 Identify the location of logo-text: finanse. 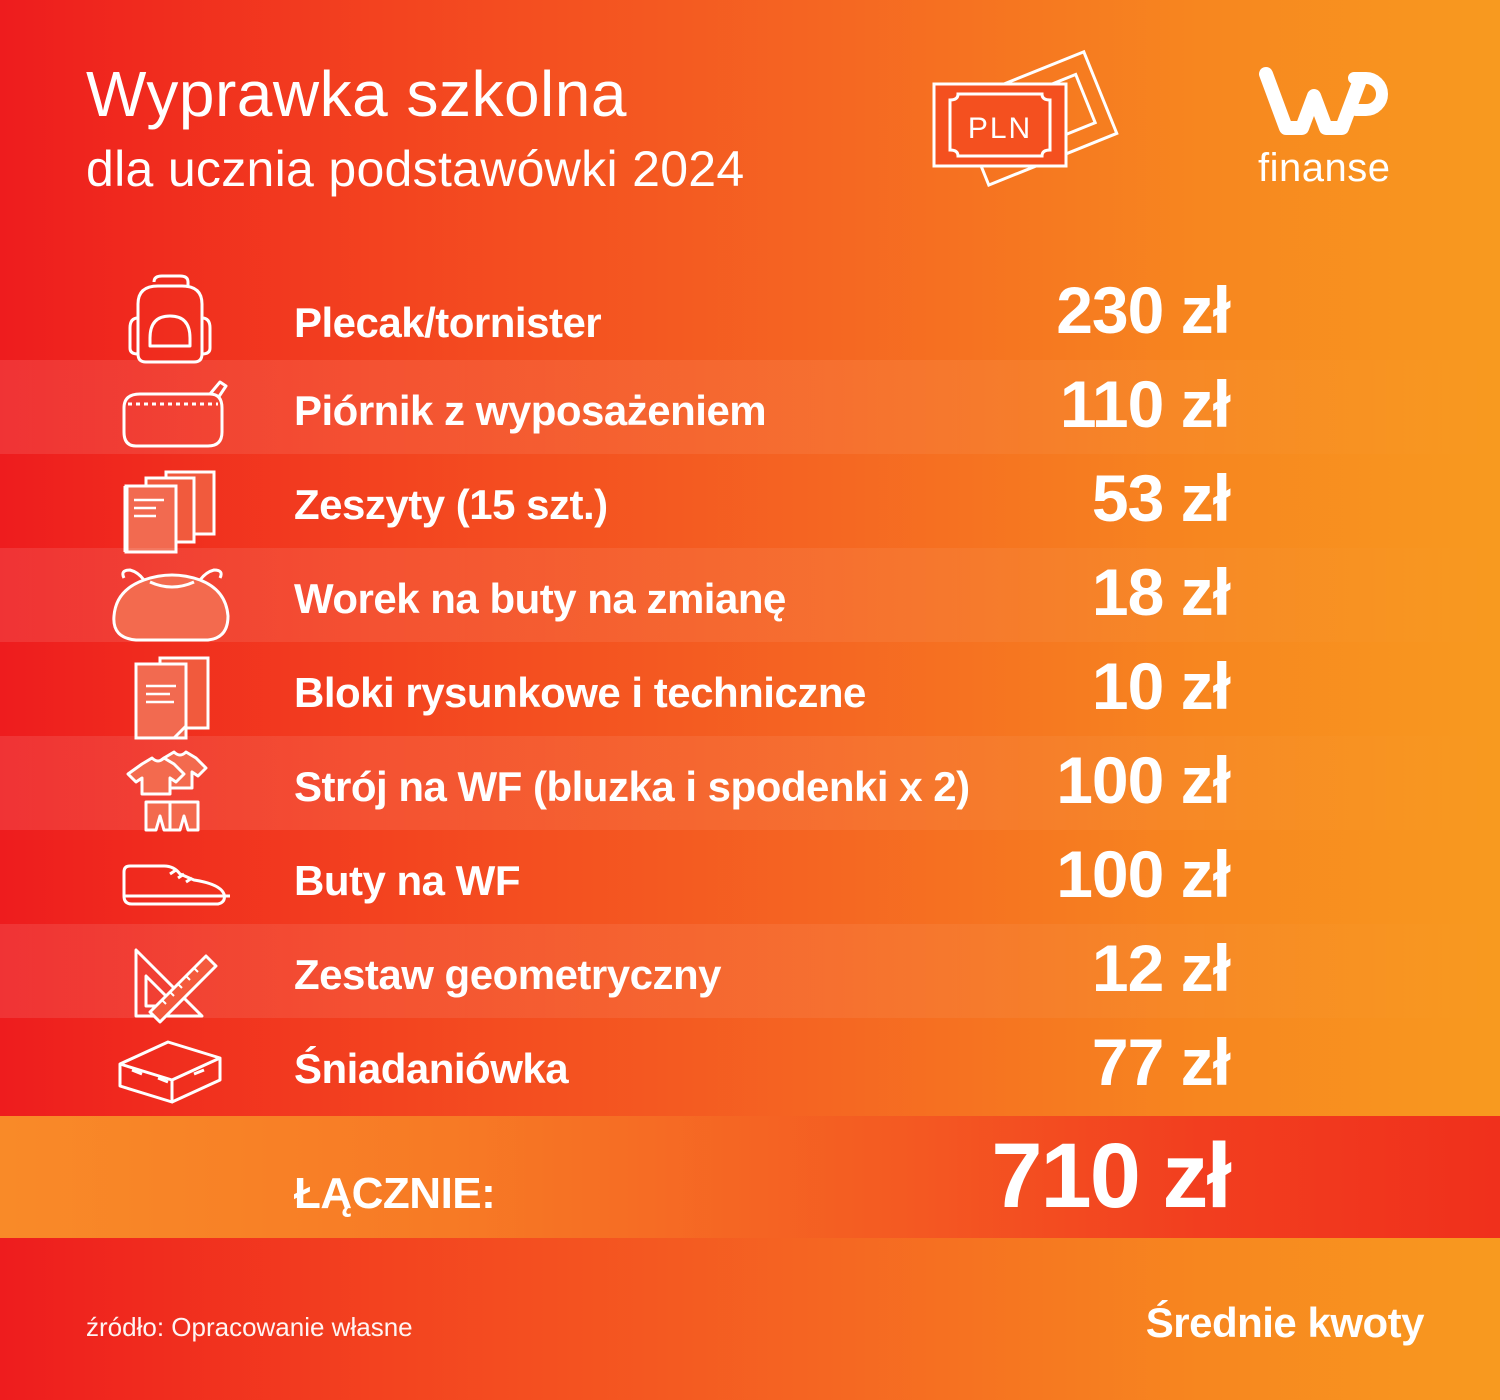
(1324, 168).